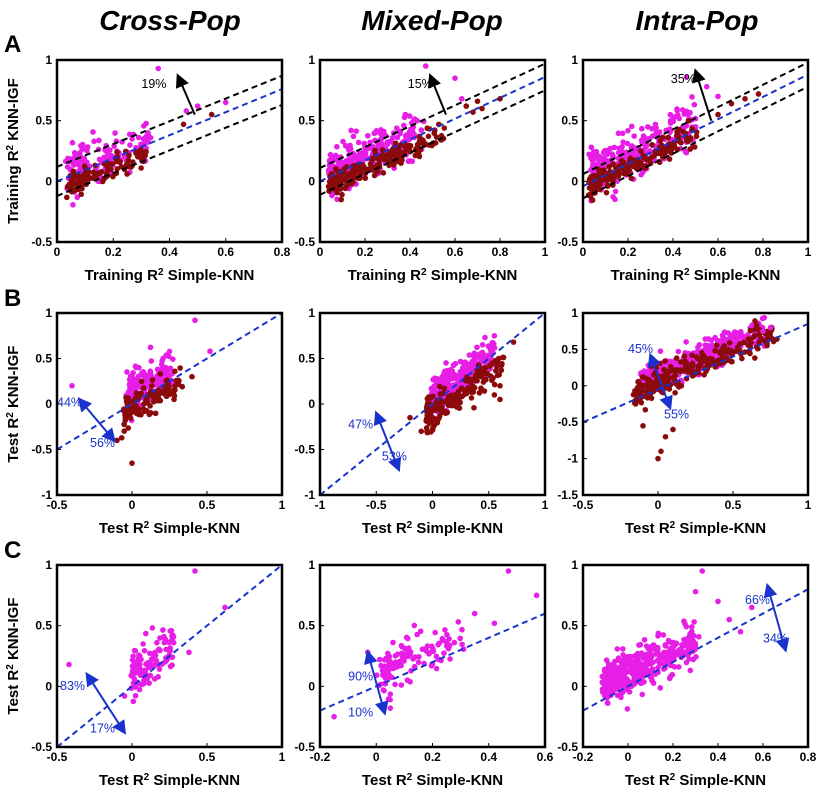 This screenshot has height=800, width=837. Describe the element at coordinates (169, 656) in the screenshot. I see `blue-dashed-line` at that location.